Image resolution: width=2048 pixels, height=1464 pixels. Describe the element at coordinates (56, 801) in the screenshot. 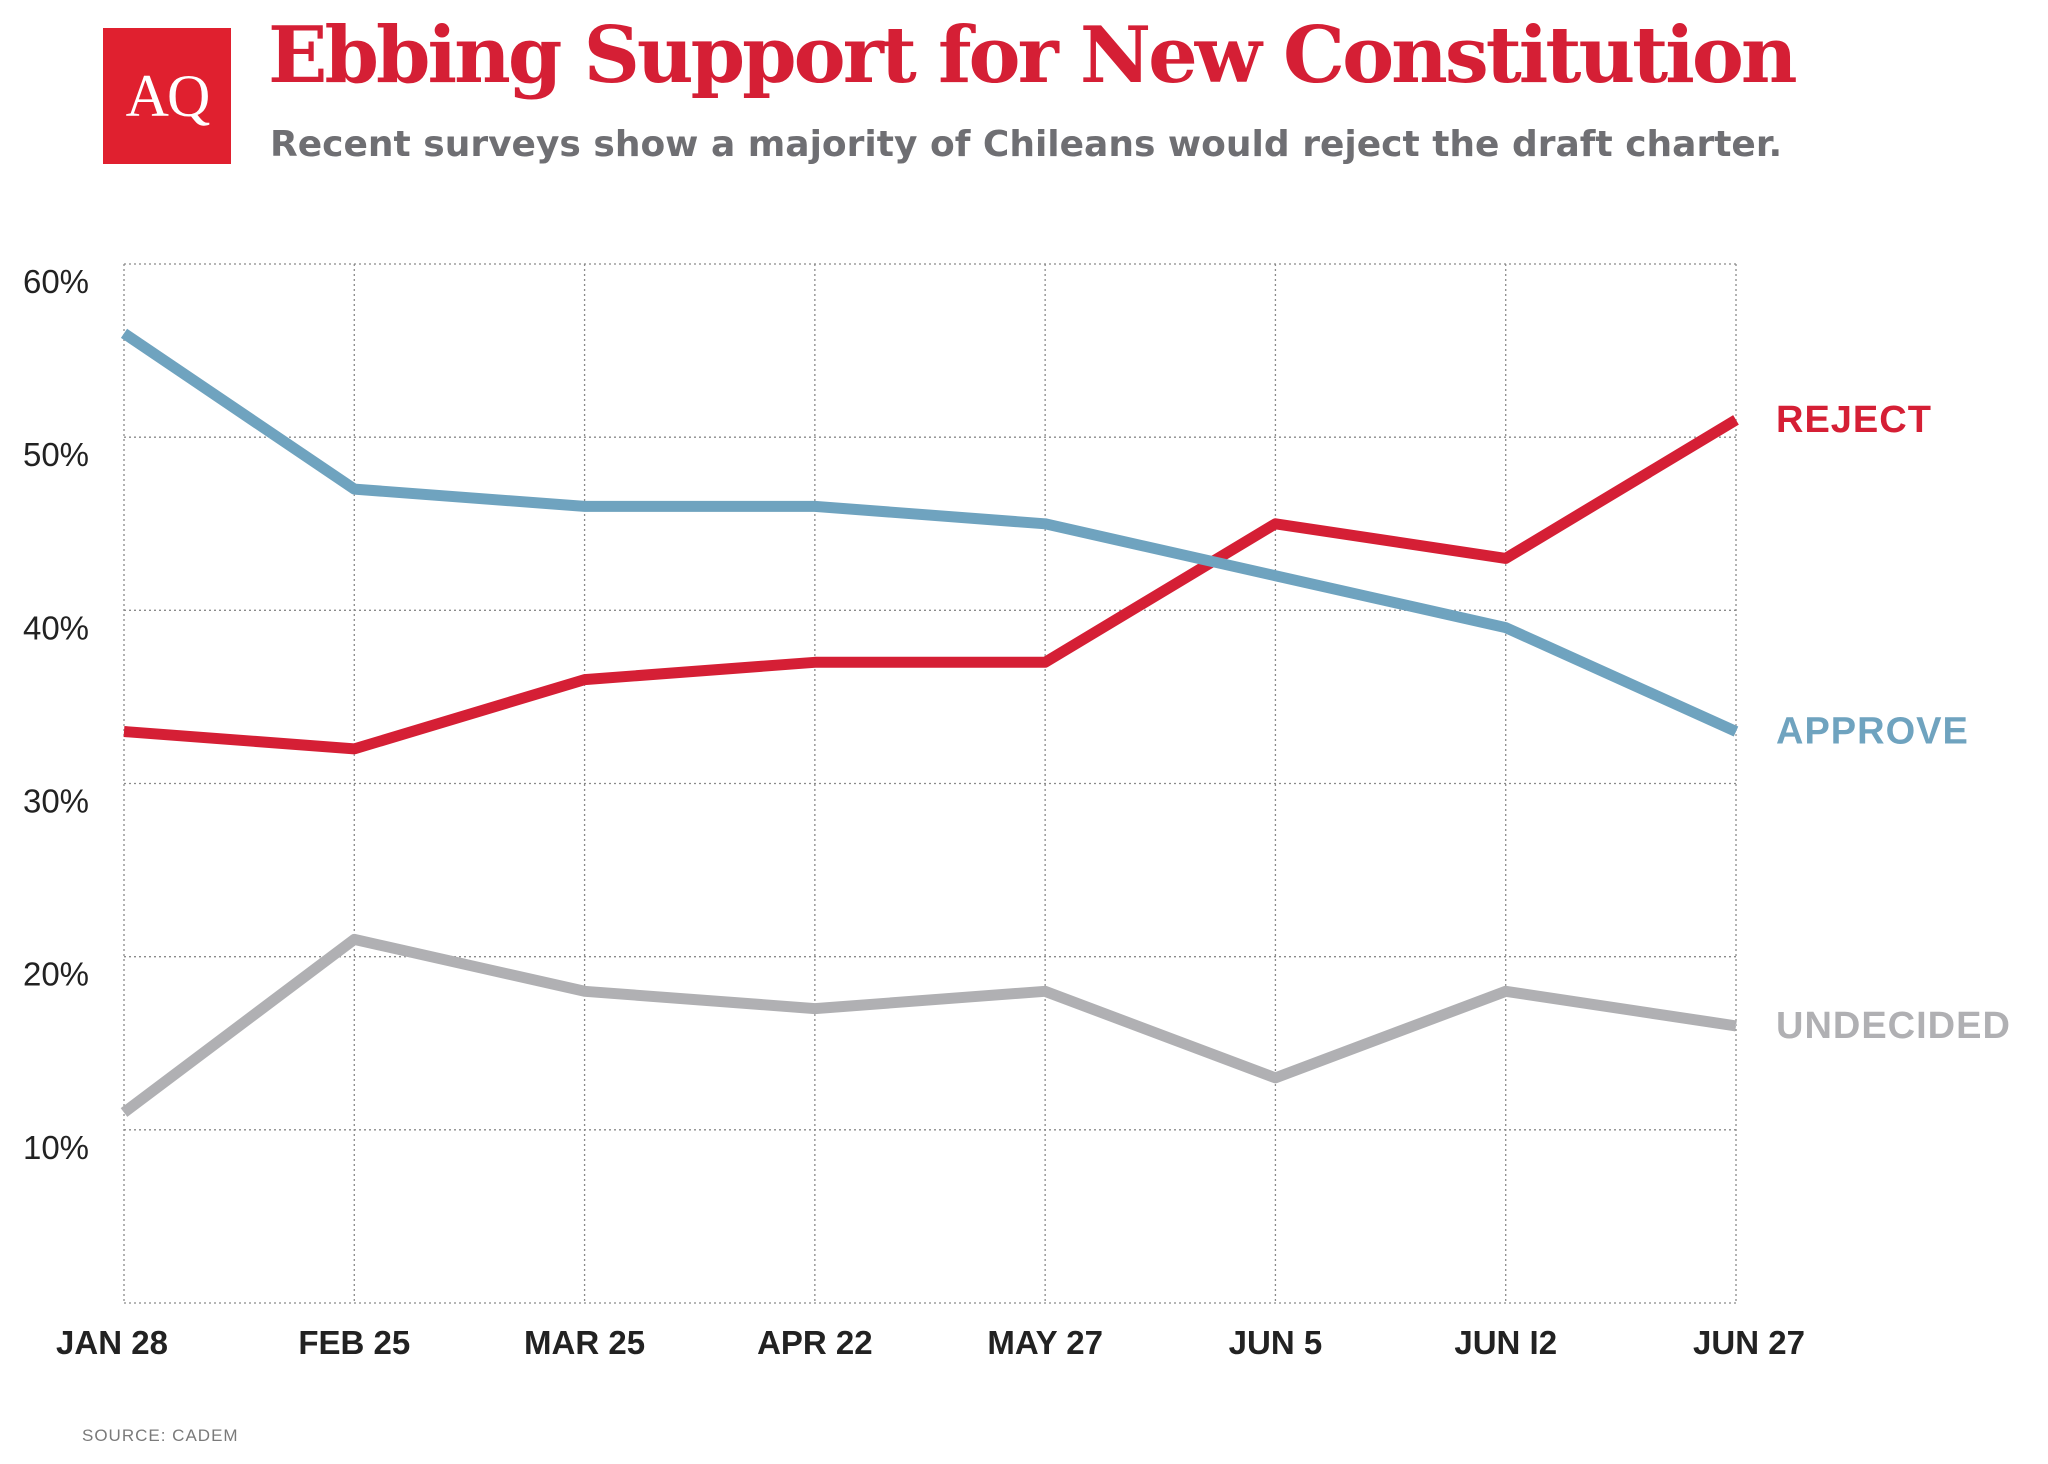

I see `y-tick-label: 30%` at that location.